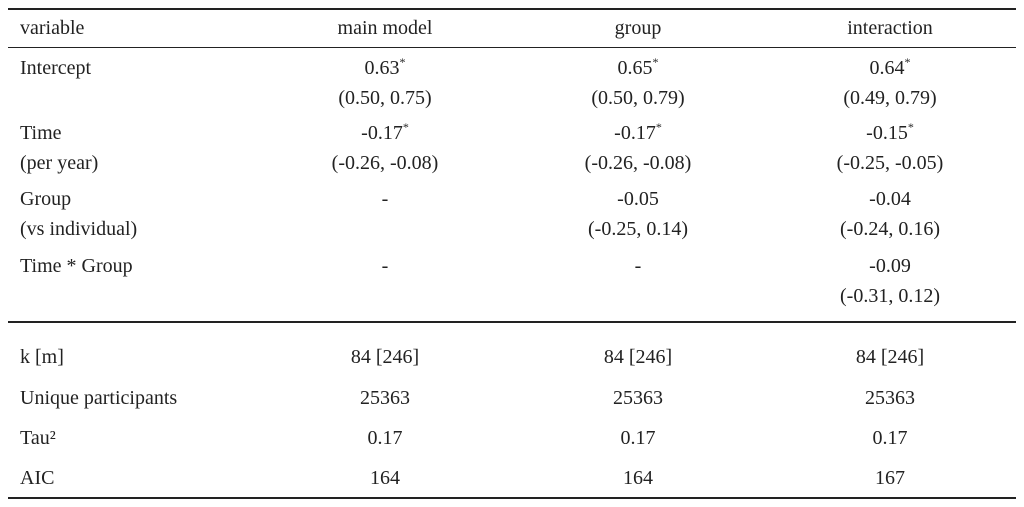 Image resolution: width=1024 pixels, height=507 pixels. Describe the element at coordinates (99, 398) in the screenshot. I see `summary-label: Unique participants` at that location.